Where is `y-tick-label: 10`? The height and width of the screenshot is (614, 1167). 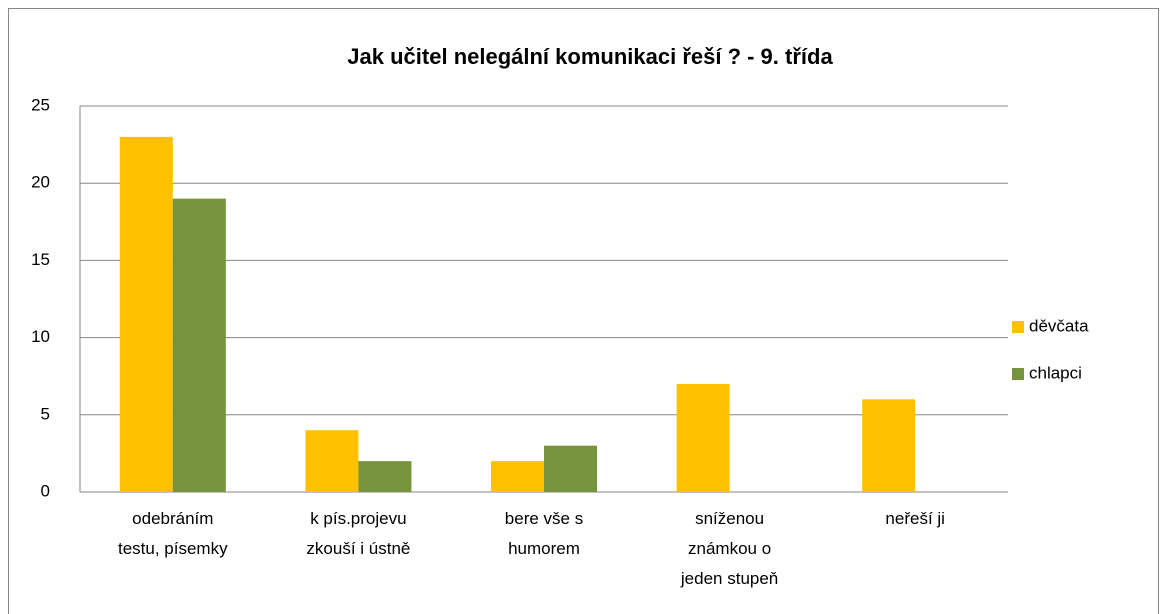
y-tick-label: 10 is located at coordinates (40, 336).